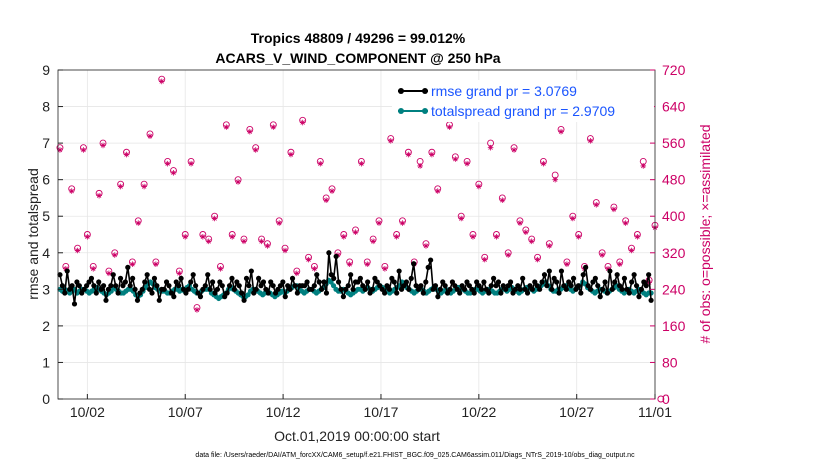 The height and width of the screenshot is (470, 830). Describe the element at coordinates (46, 253) in the screenshot. I see `y-tick-label: 4` at that location.